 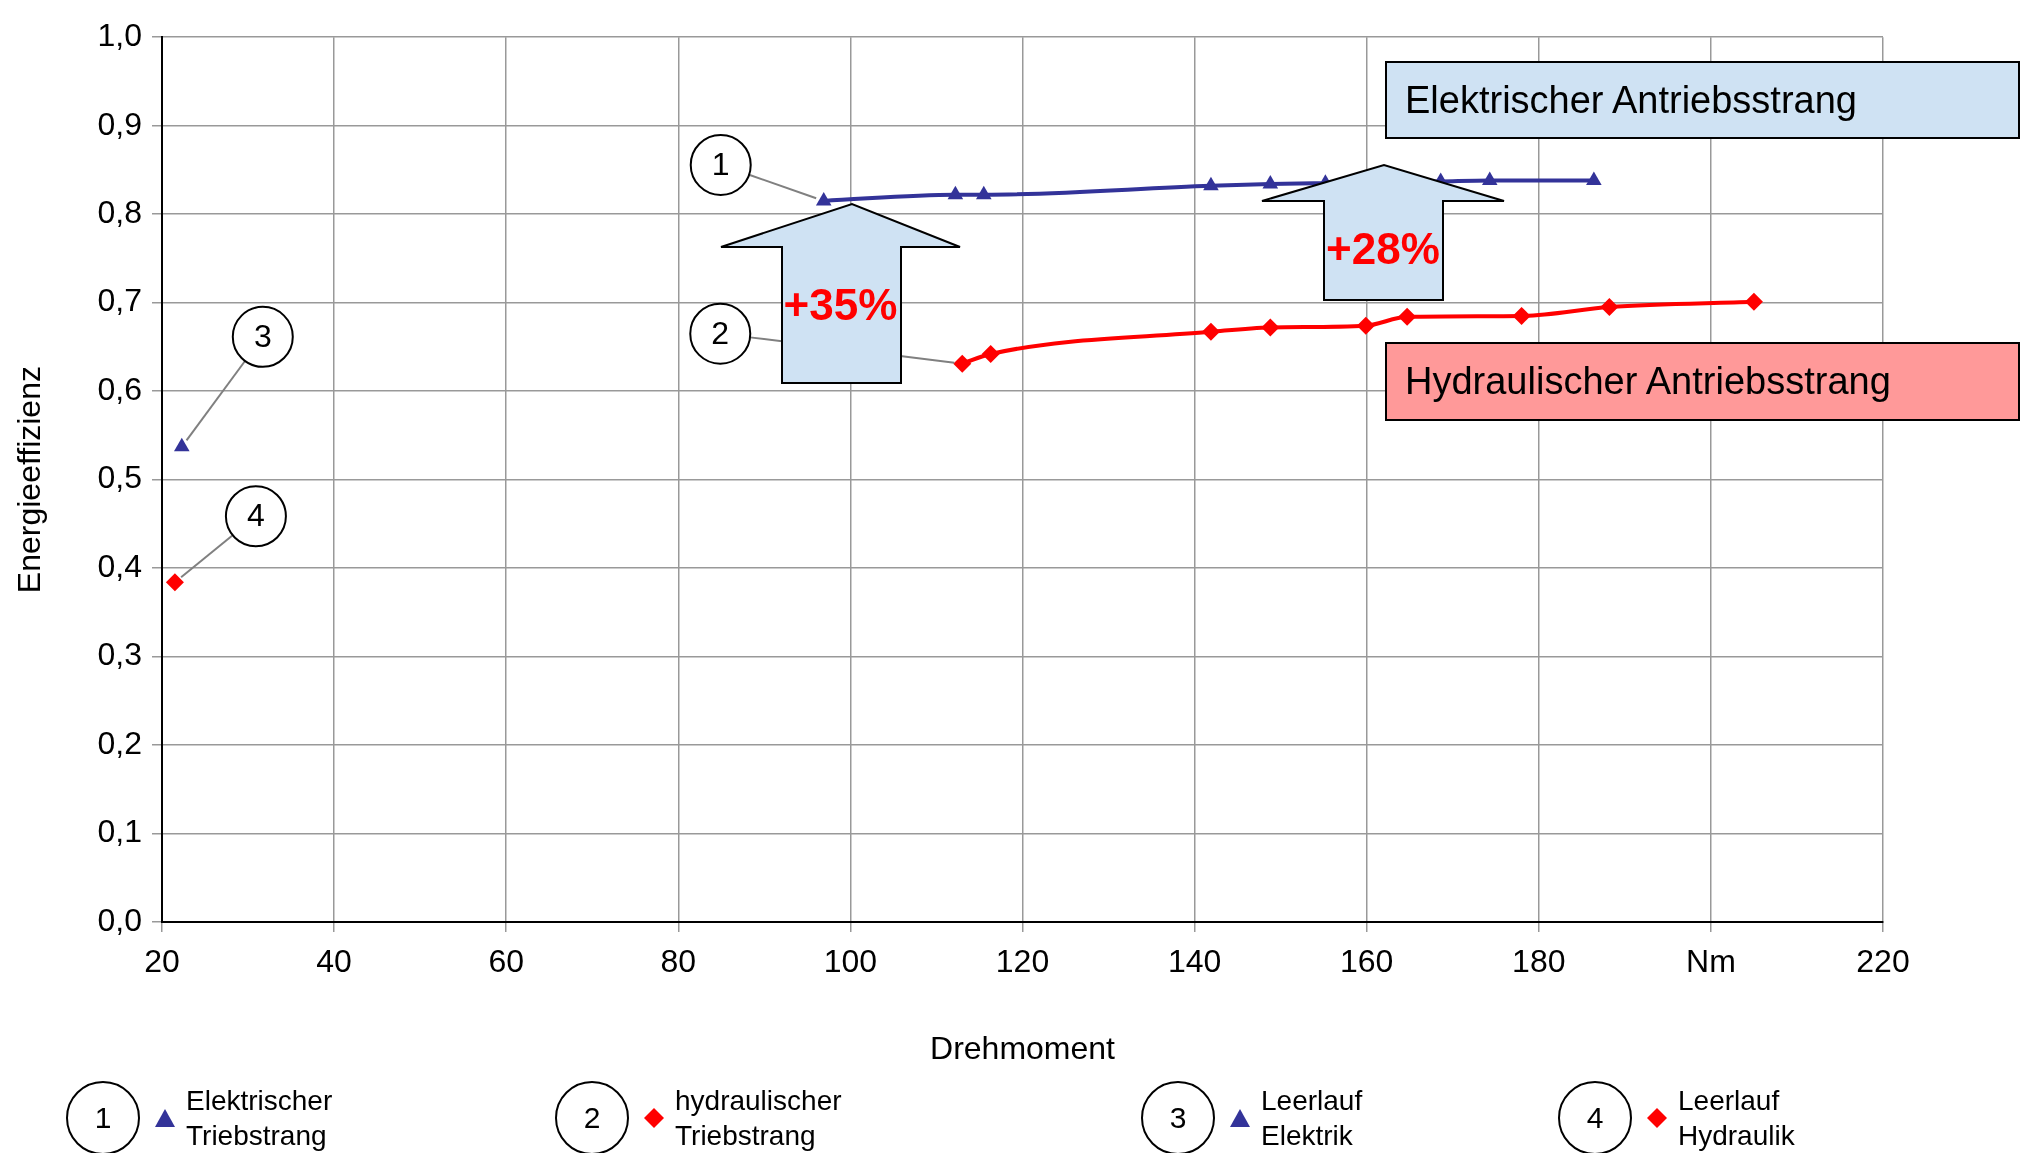 What do you see at coordinates (1631, 100) in the screenshot?
I see `annotation: Elektrischer Antriebsstrang` at bounding box center [1631, 100].